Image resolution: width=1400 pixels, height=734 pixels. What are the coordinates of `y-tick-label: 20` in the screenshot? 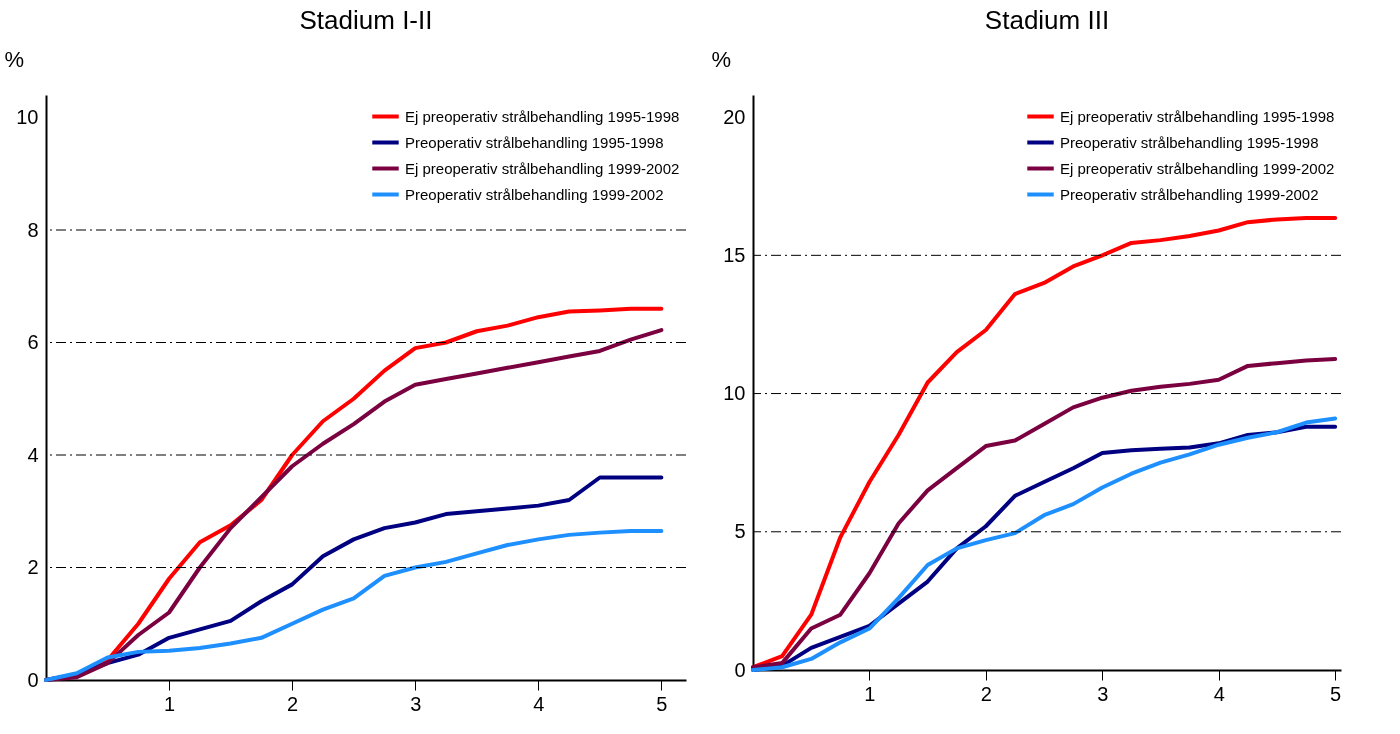 It's located at (734, 116).